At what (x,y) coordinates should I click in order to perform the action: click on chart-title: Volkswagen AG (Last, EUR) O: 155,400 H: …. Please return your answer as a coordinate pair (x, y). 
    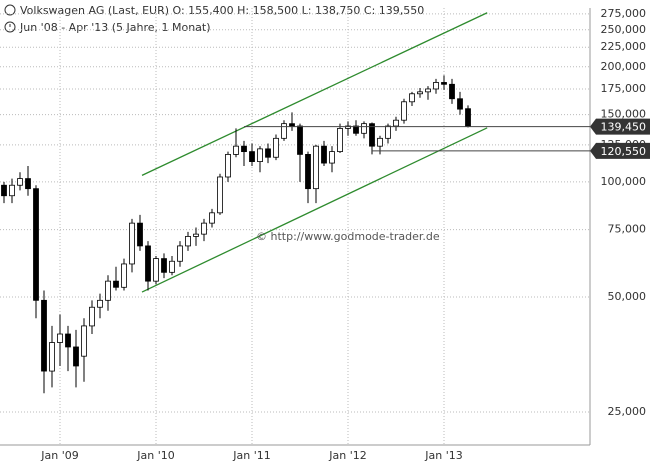
    Looking at the image, I should click on (222, 10).